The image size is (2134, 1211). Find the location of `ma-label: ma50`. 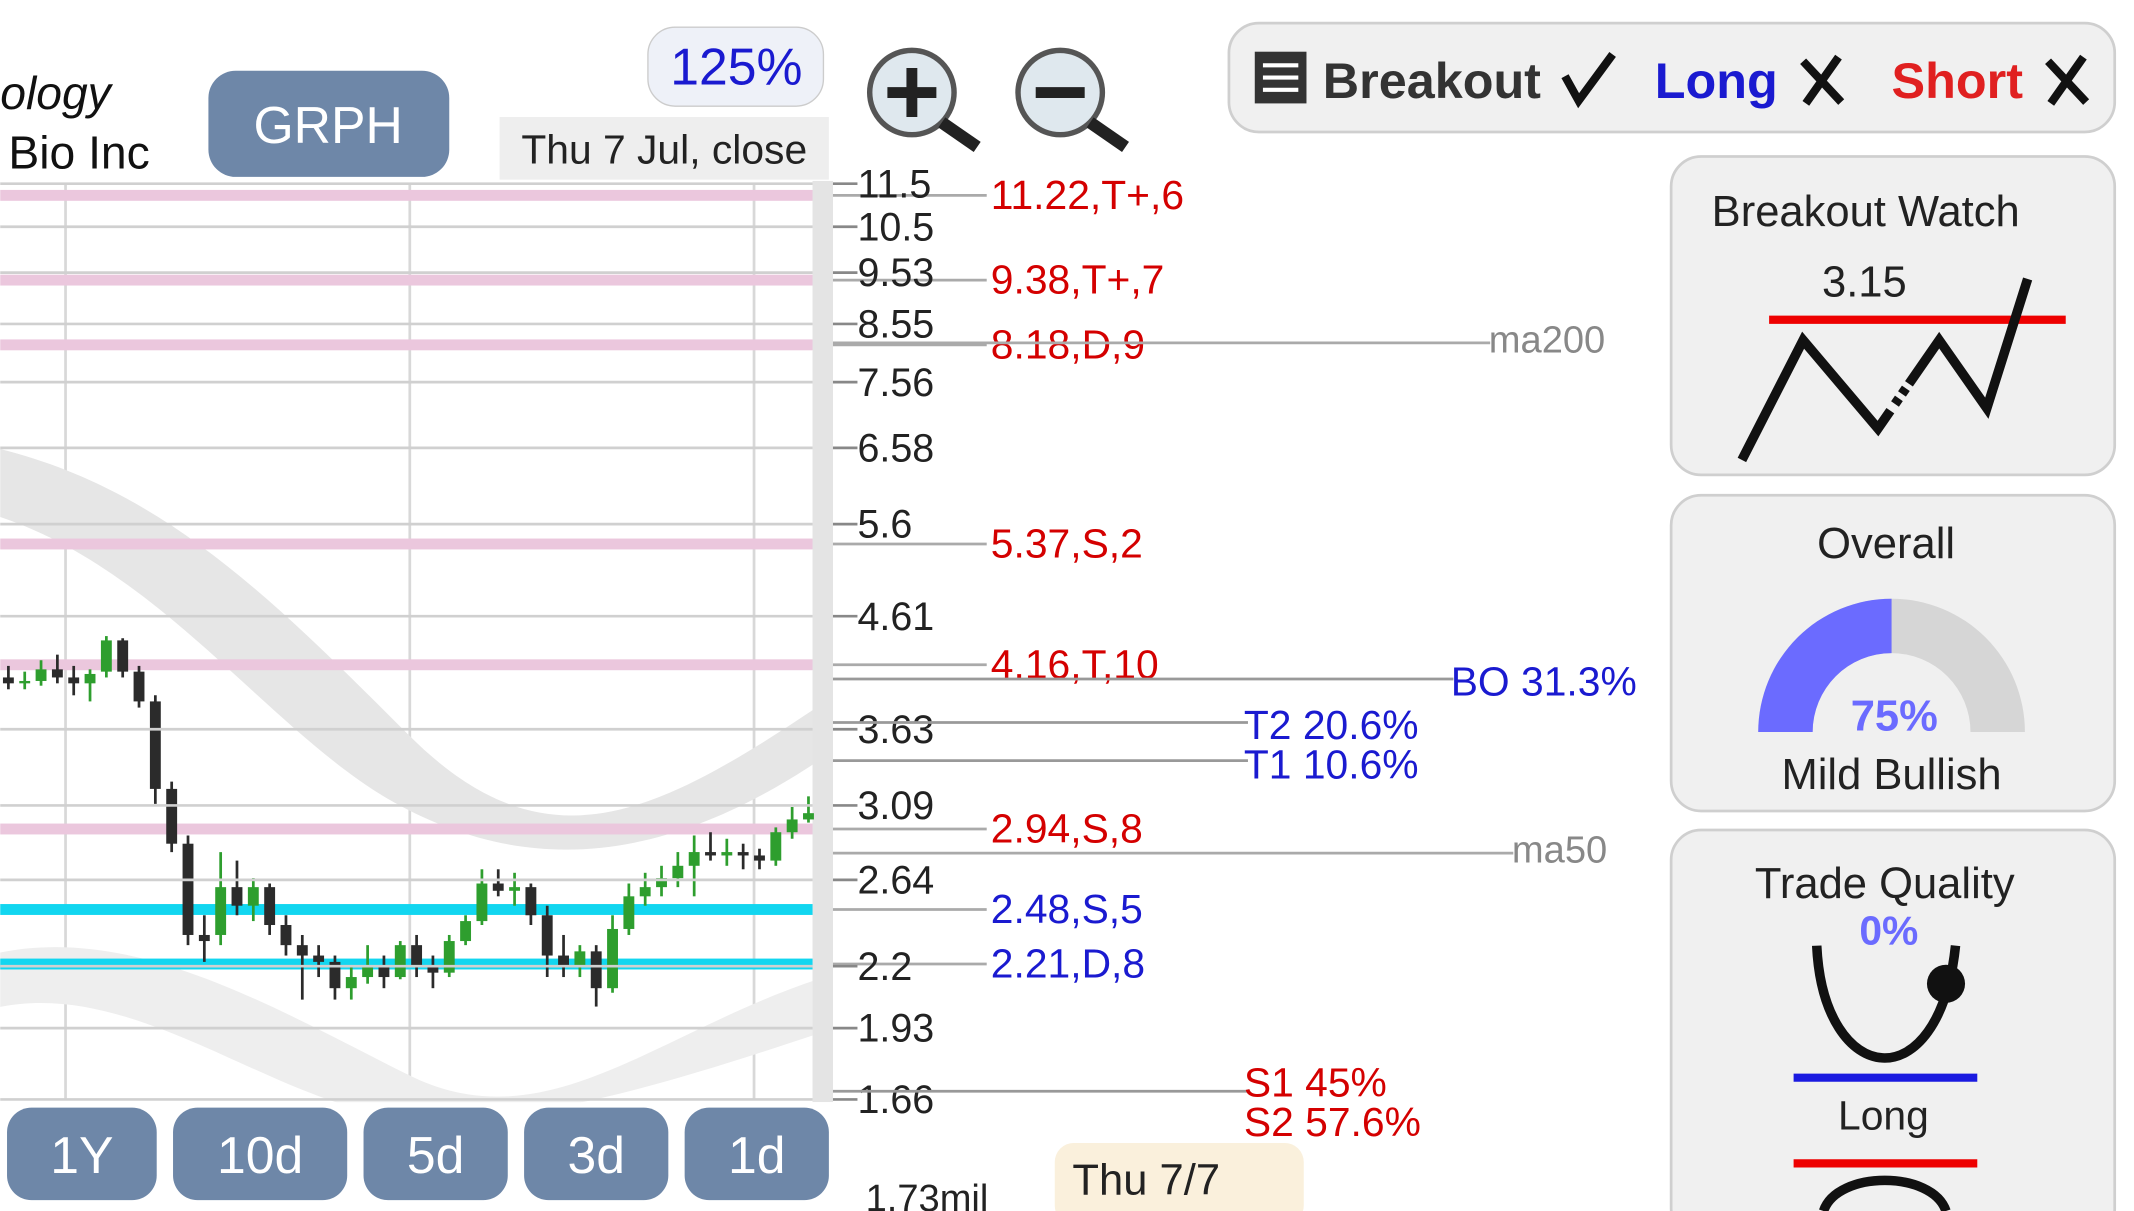

ma-label: ma50 is located at coordinates (1559, 851).